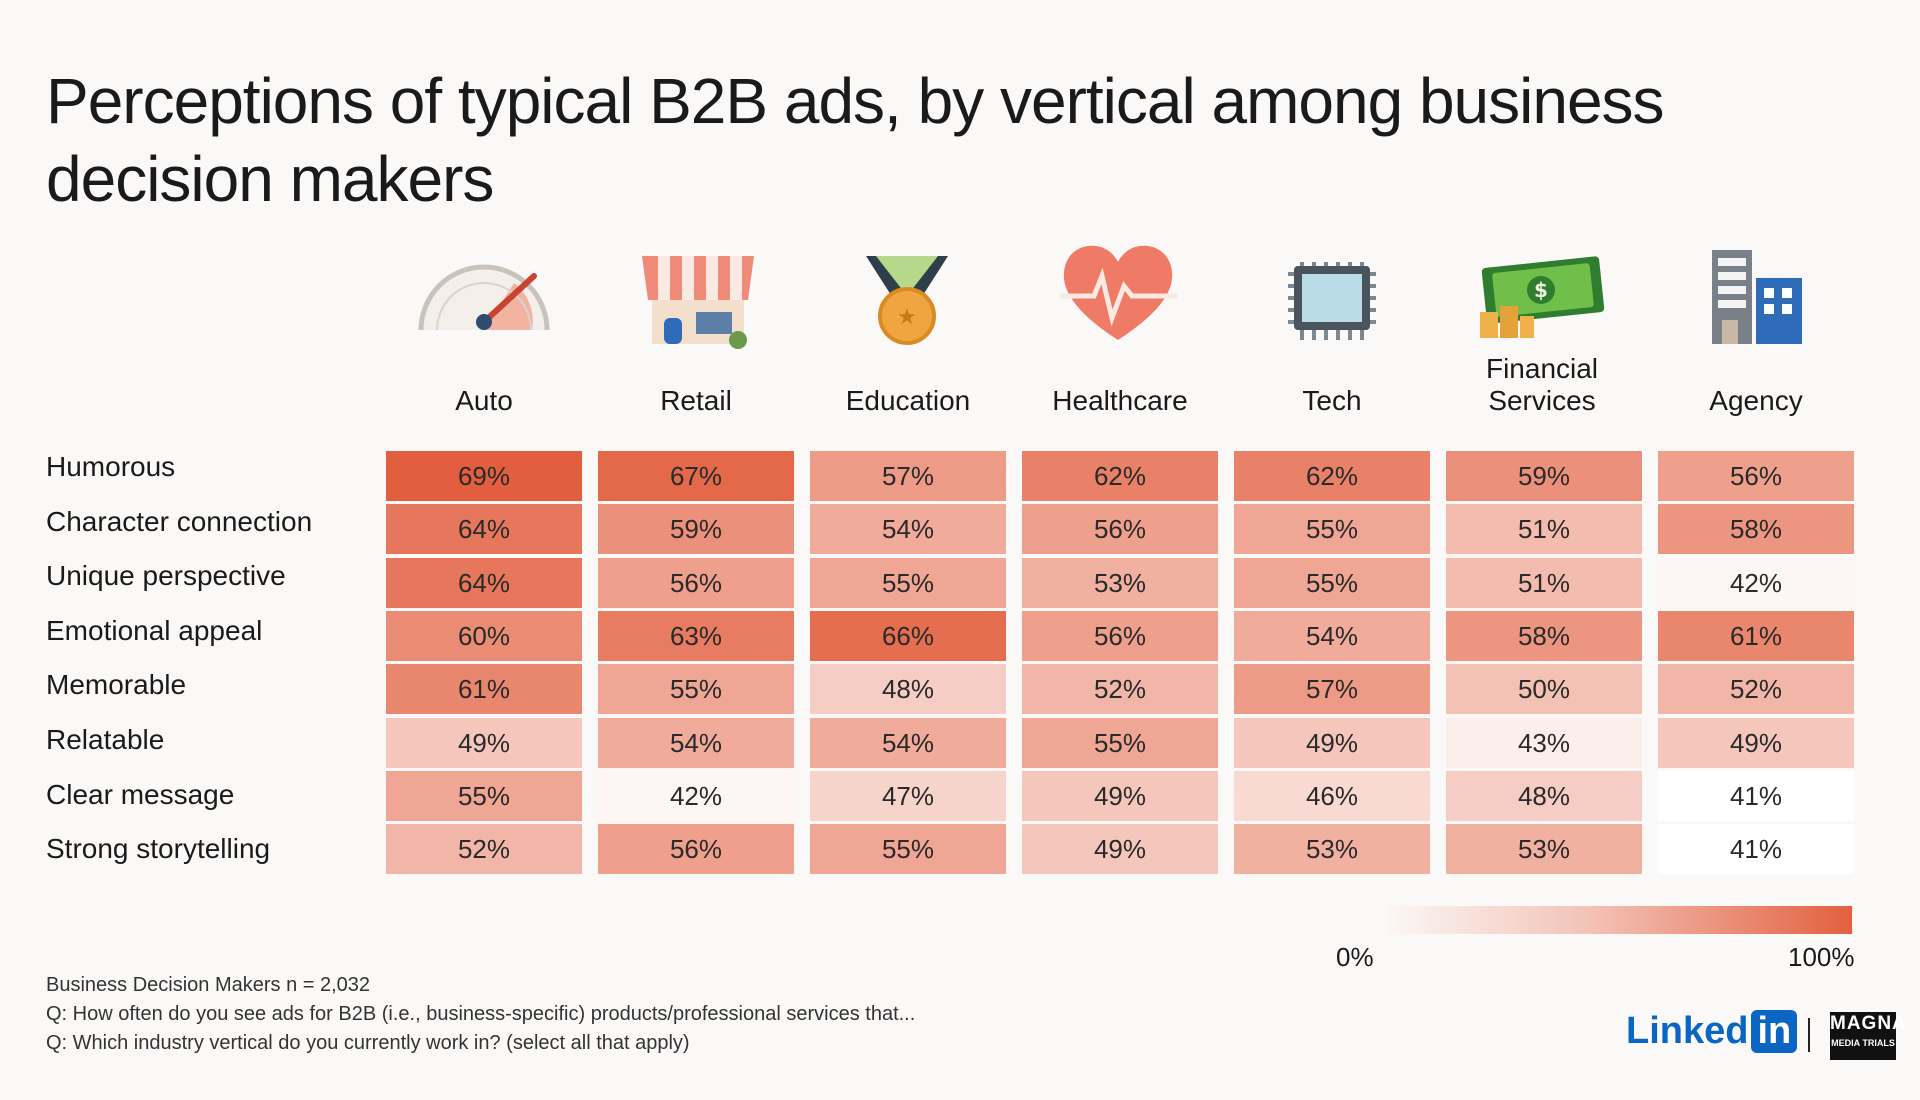  Describe the element at coordinates (1120, 636) in the screenshot. I see `cell-emotional-appeal-healthcare: 56%` at that location.